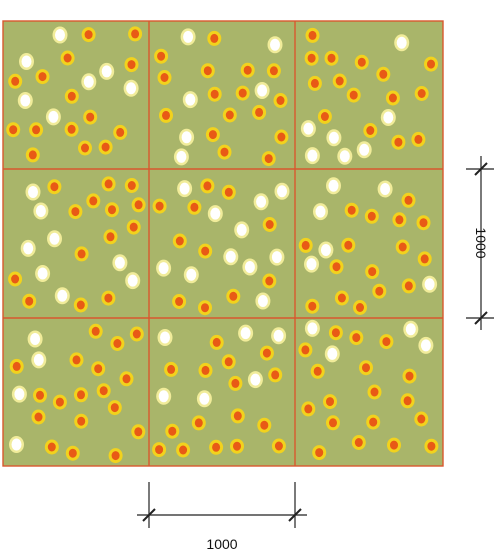 The image size is (497, 555). What do you see at coordinates (481, 169) in the screenshot?
I see `vertical-tick-top` at bounding box center [481, 169].